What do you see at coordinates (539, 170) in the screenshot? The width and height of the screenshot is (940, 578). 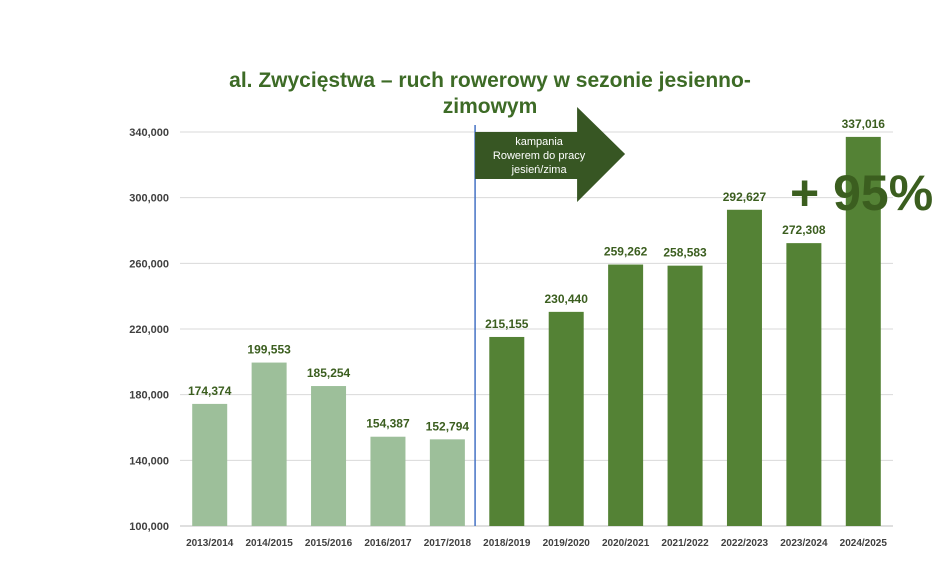 I see `campaign-arrow-text: jesień/zima` at bounding box center [539, 170].